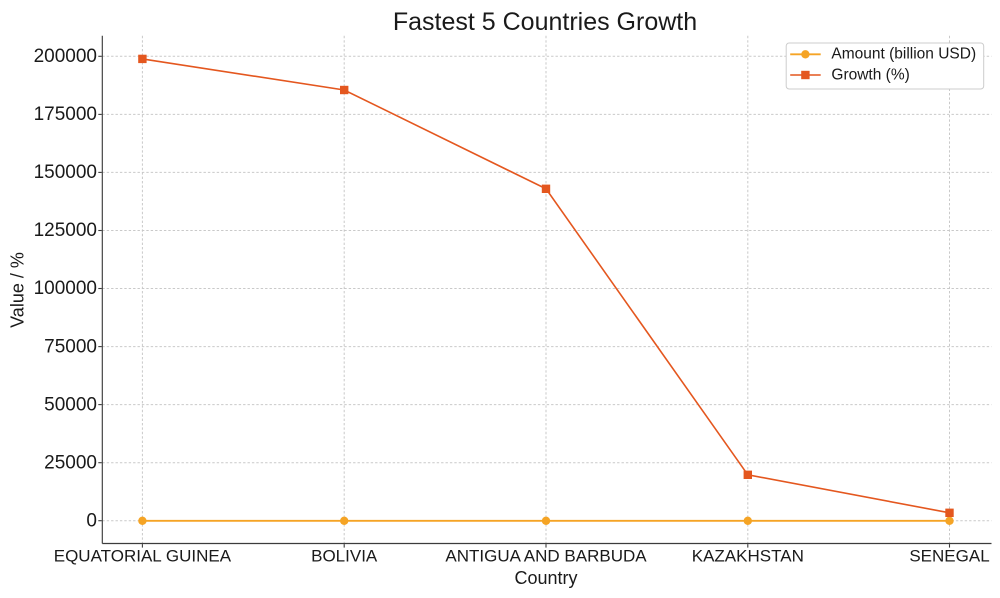 Image resolution: width=1000 pixels, height=598 pixels. What do you see at coordinates (870, 74) in the screenshot?
I see `svg-text: Growth (%)` at bounding box center [870, 74].